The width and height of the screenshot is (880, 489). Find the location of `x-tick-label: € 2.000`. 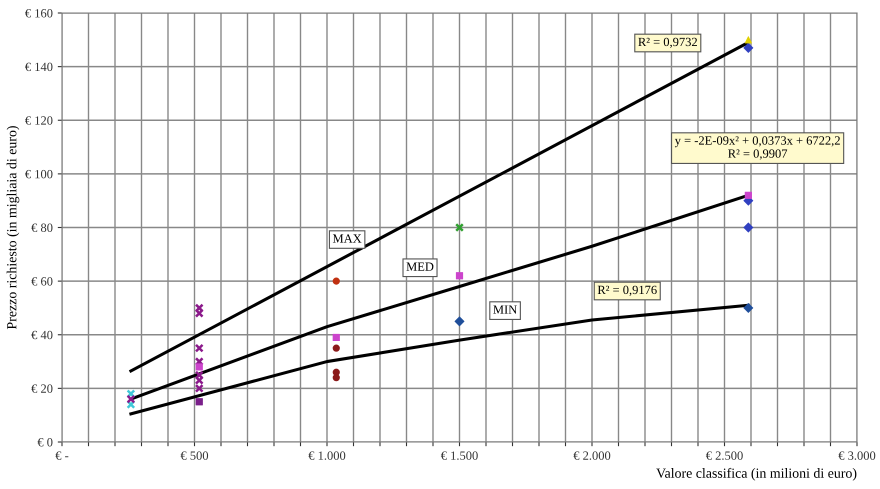

x-tick-label: € 2.000 is located at coordinates (591, 455).